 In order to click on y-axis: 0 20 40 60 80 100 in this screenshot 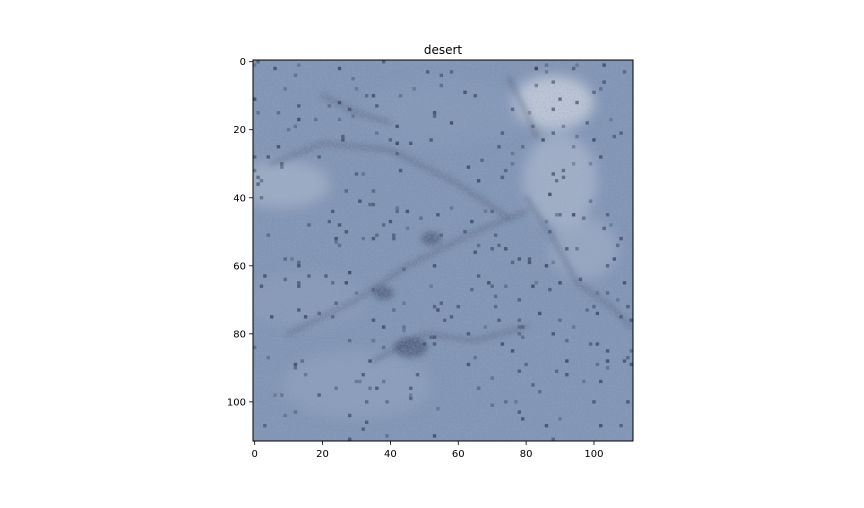, I will do `click(240, 232)`.